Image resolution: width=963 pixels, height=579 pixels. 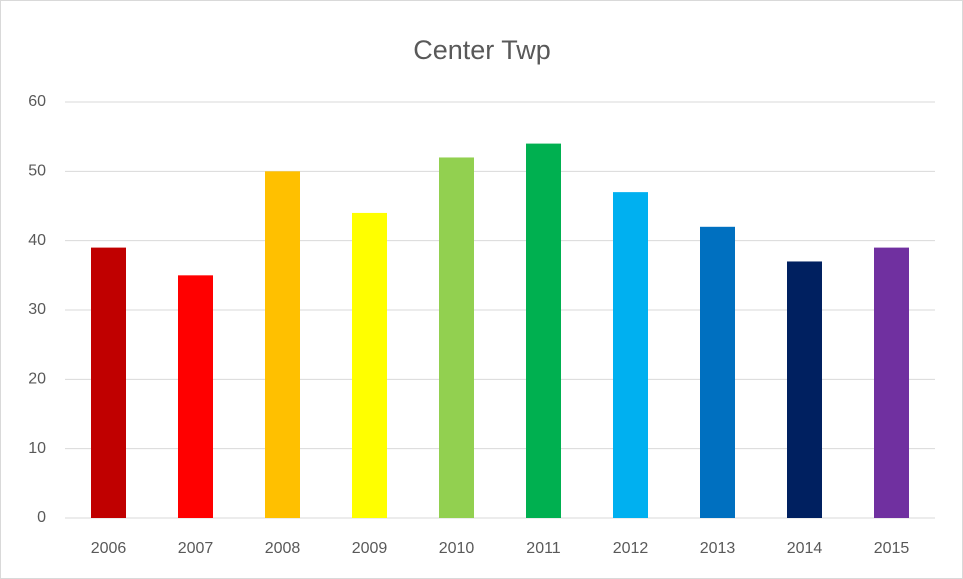 I want to click on y-tick-label: 50, so click(x=37, y=171).